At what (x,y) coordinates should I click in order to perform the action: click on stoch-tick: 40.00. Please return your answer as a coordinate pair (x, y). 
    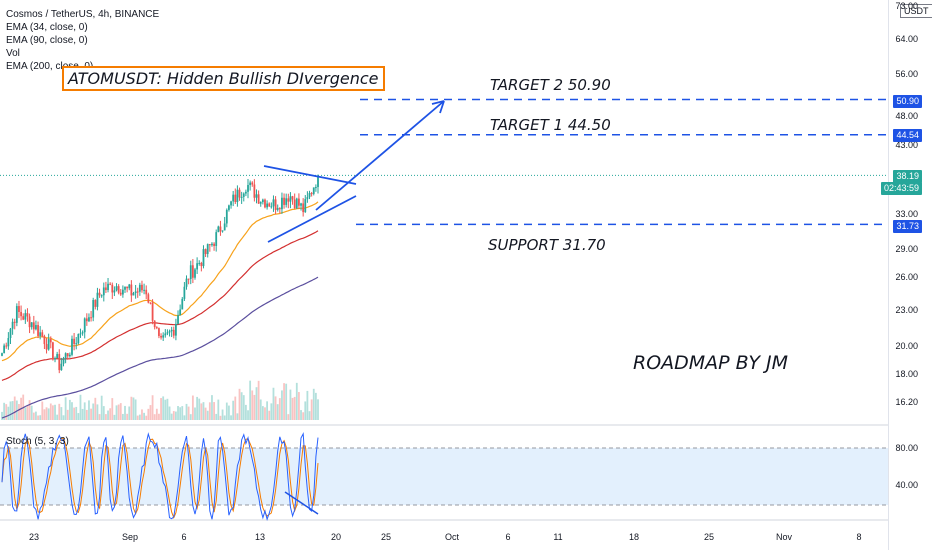
    Looking at the image, I should click on (906, 485).